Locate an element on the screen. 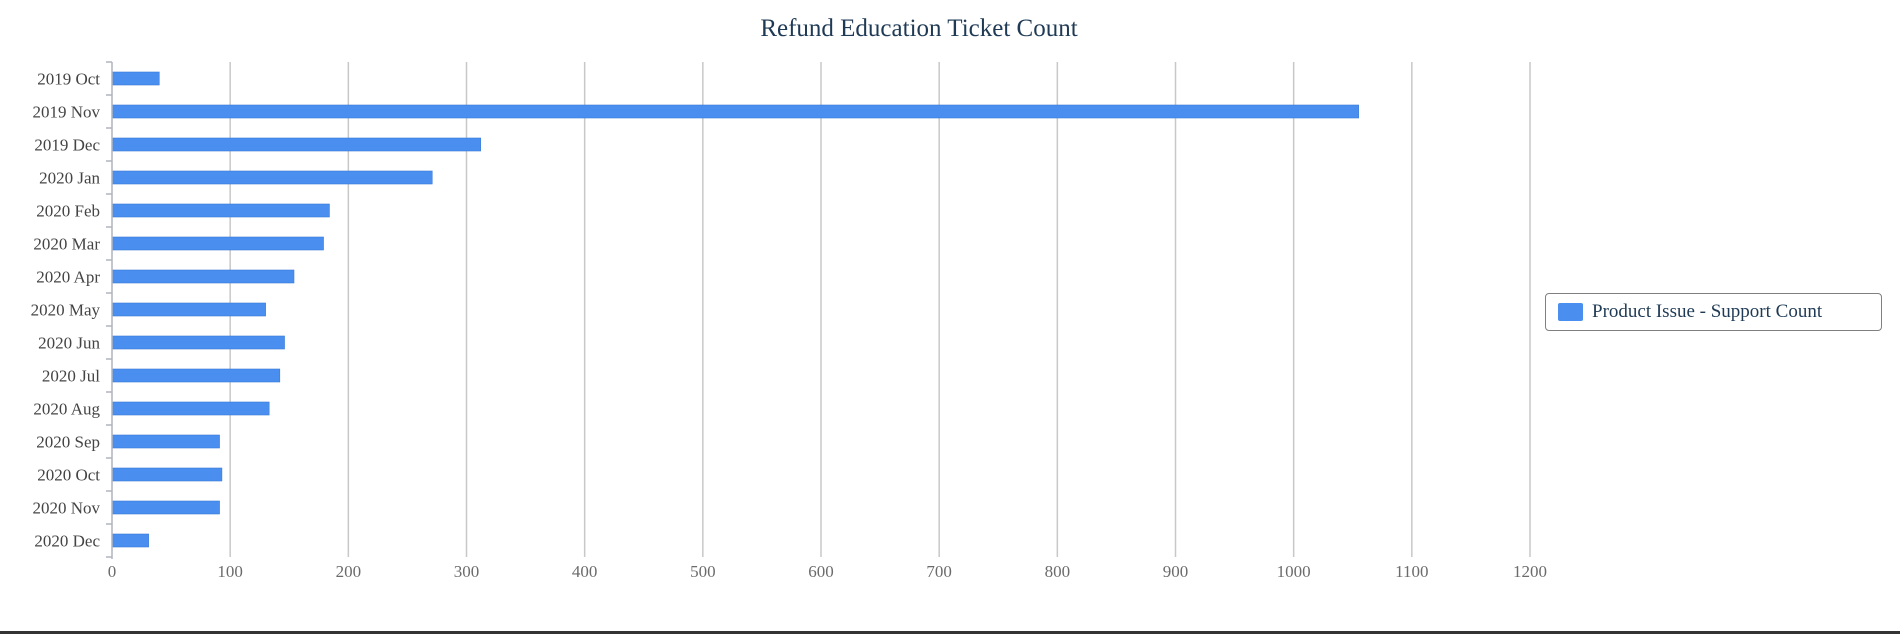  y-tick-label: 2020 Dec is located at coordinates (67, 541).